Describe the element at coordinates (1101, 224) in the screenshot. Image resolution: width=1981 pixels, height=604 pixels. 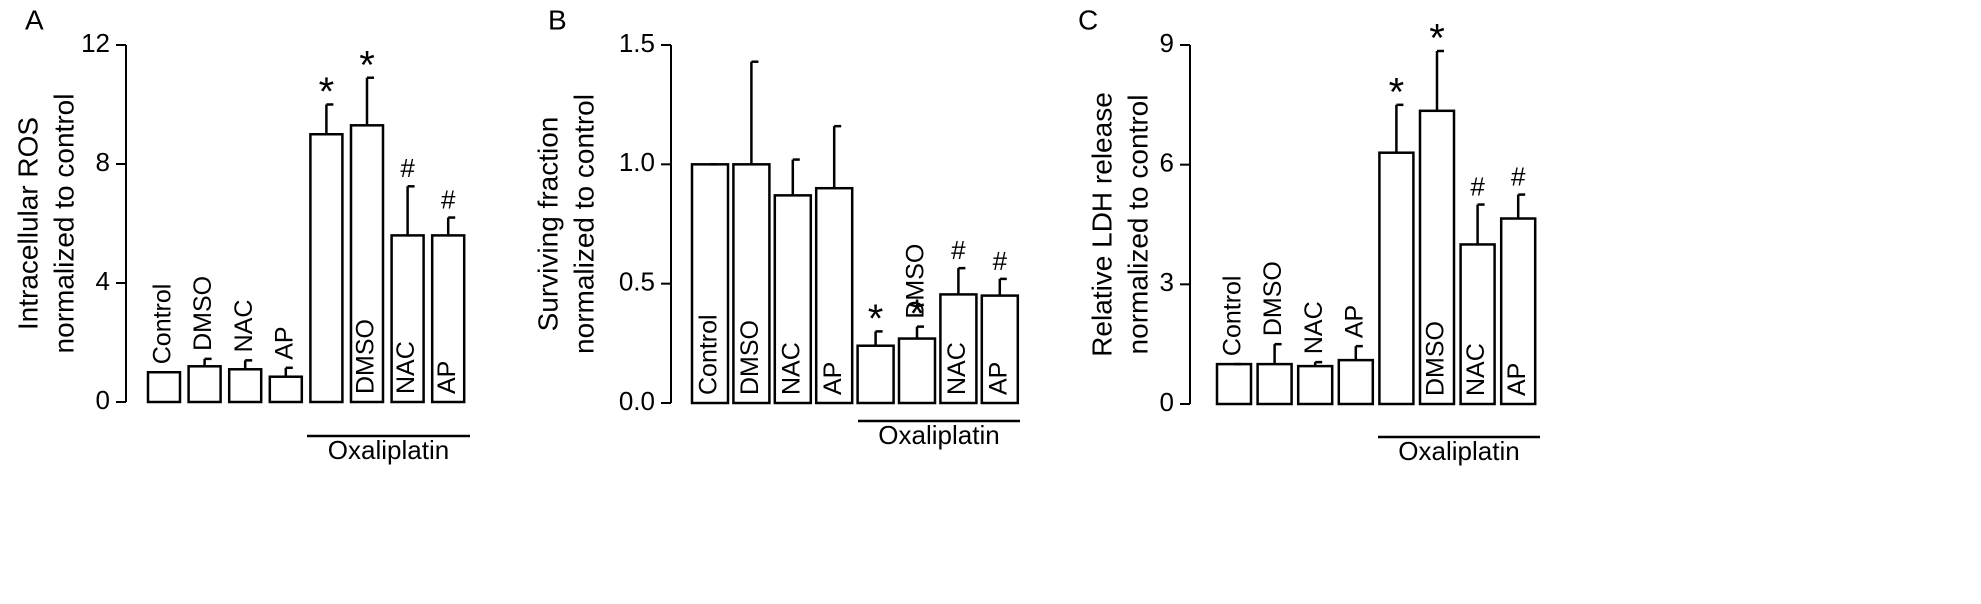
I see `y-axis-label: Relative LDH release` at that location.